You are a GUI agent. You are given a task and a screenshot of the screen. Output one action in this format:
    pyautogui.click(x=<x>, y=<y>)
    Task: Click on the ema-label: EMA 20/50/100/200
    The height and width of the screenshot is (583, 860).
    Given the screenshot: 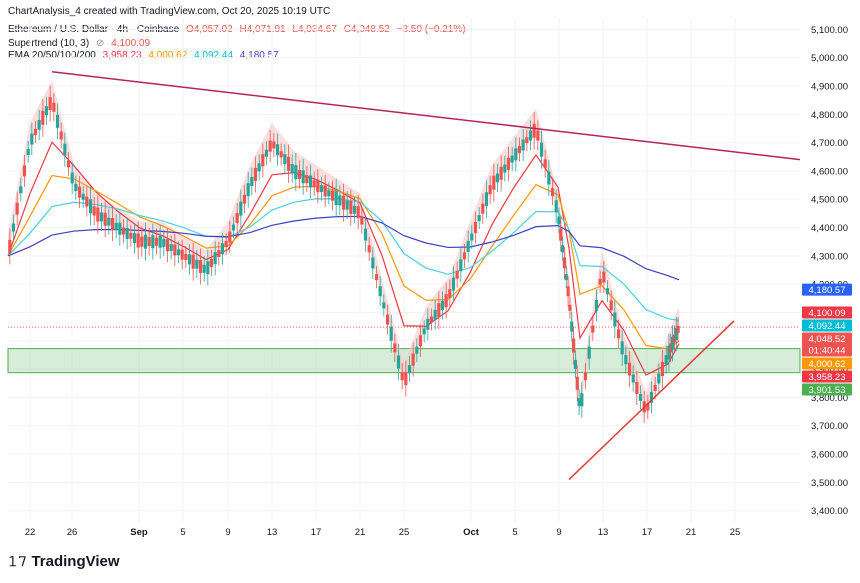 What is the action you would take?
    pyautogui.click(x=52, y=55)
    